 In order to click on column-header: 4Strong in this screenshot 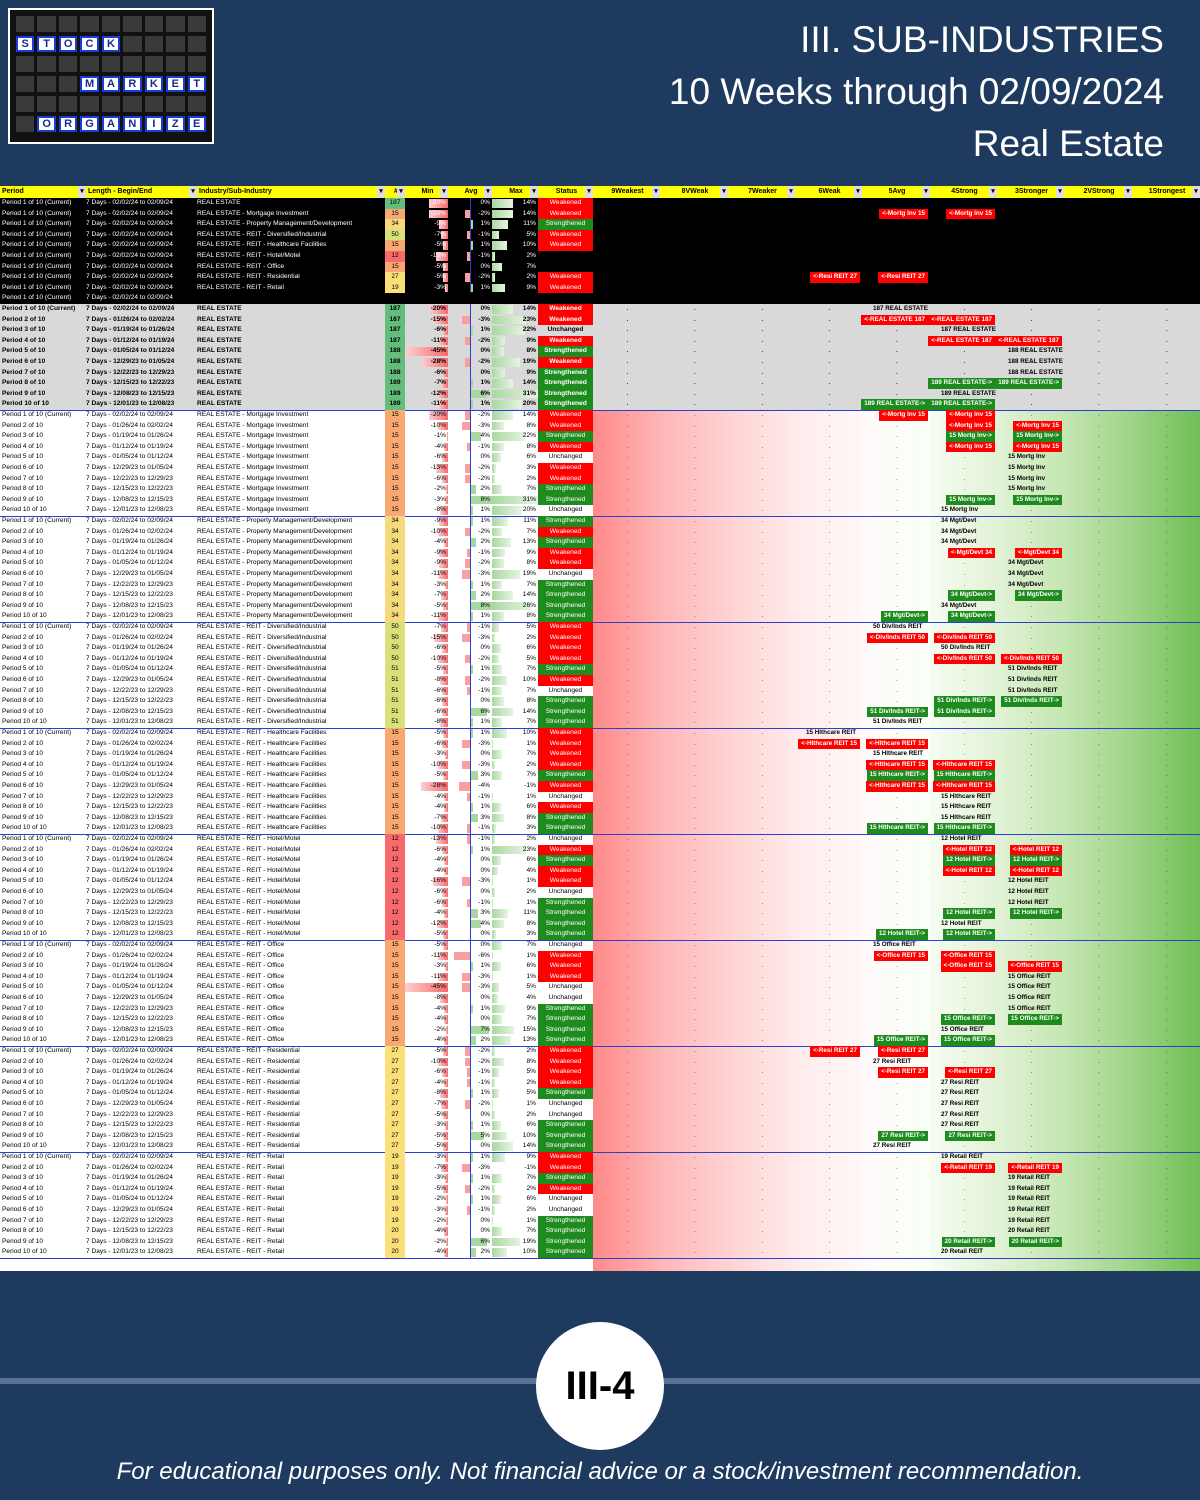, I will do `click(964, 192)`.